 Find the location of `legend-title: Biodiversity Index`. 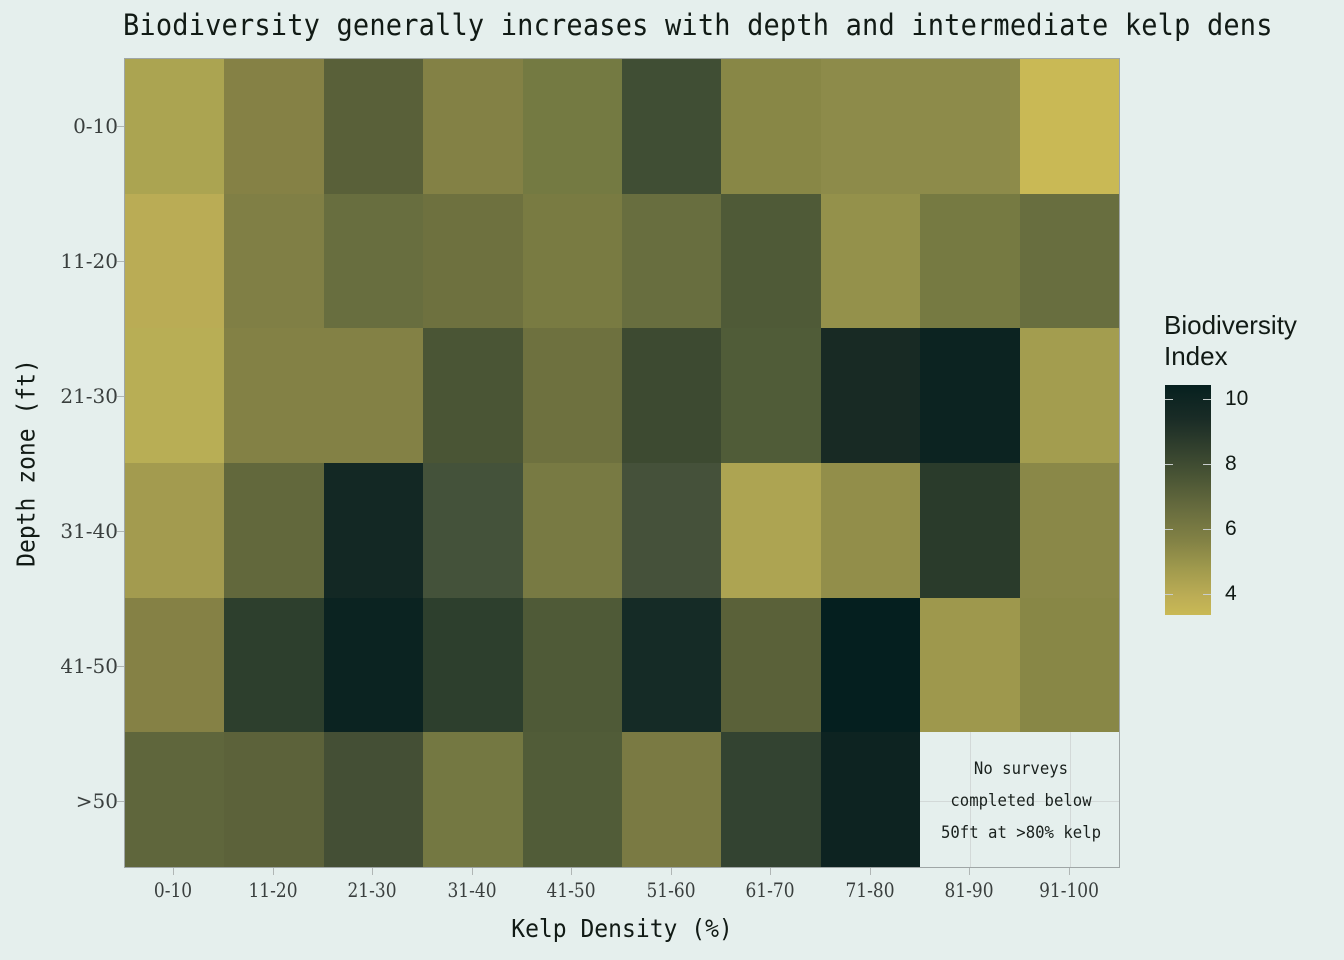

legend-title: Biodiversity Index is located at coordinates (1249, 341).